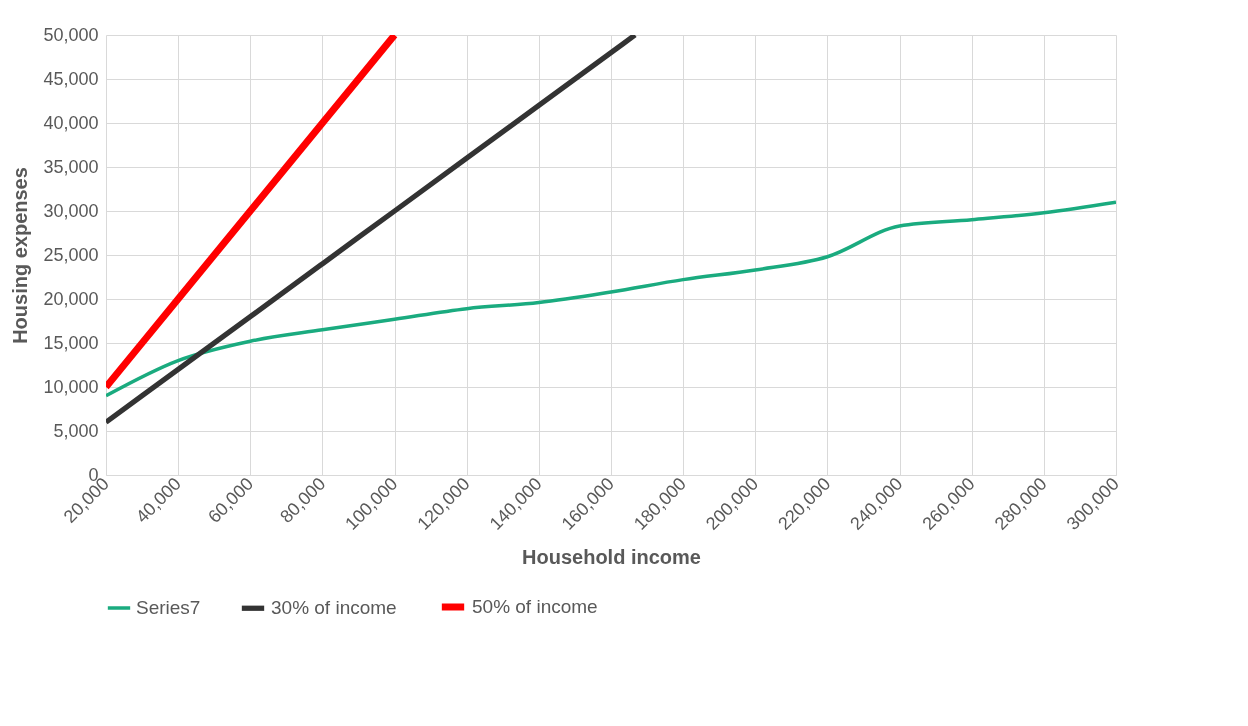 The height and width of the screenshot is (726, 1248). Describe the element at coordinates (611, 556) in the screenshot. I see `x-axis-title: Household income` at that location.